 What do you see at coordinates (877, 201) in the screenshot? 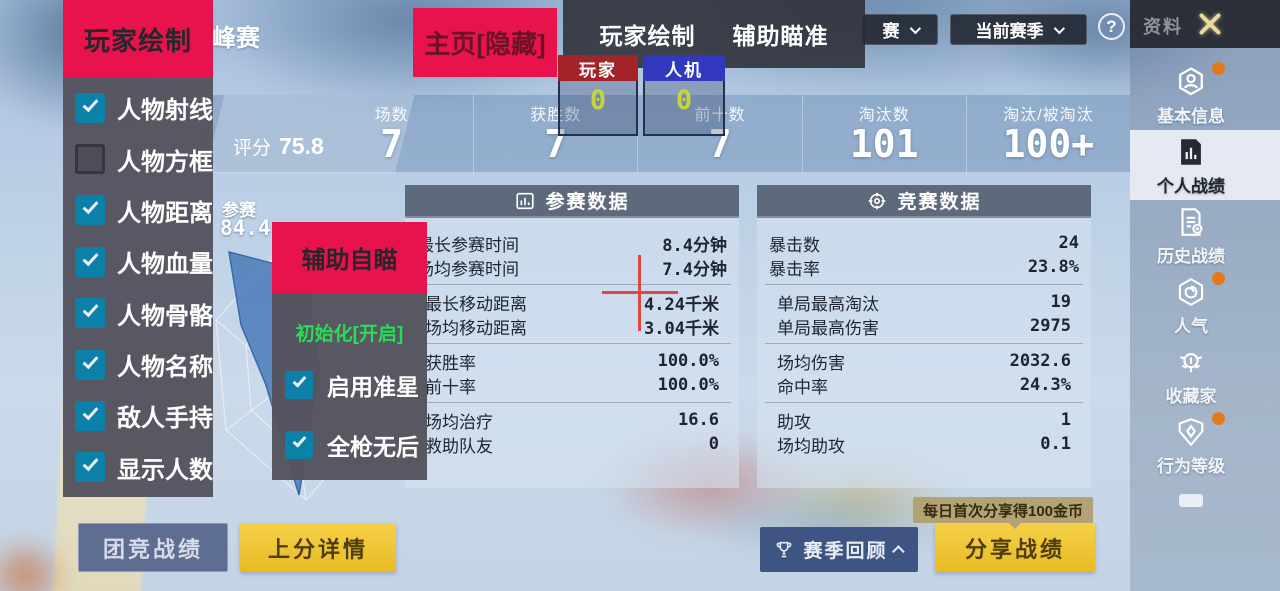
I see `target-icon` at bounding box center [877, 201].